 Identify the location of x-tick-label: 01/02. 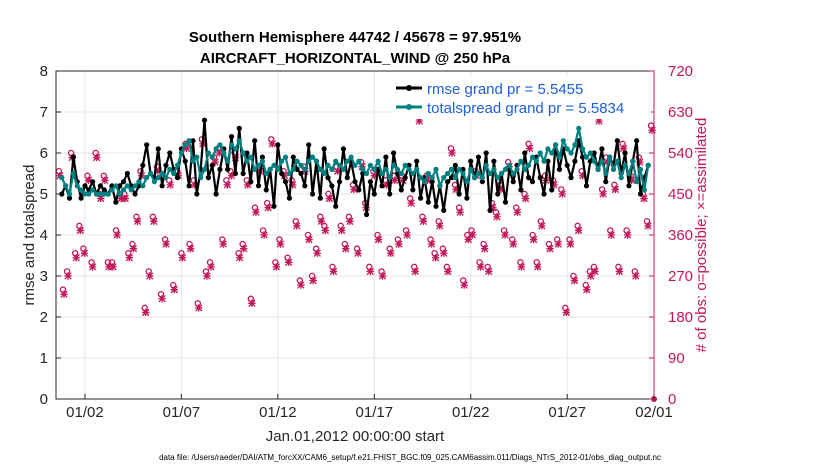
(85, 412).